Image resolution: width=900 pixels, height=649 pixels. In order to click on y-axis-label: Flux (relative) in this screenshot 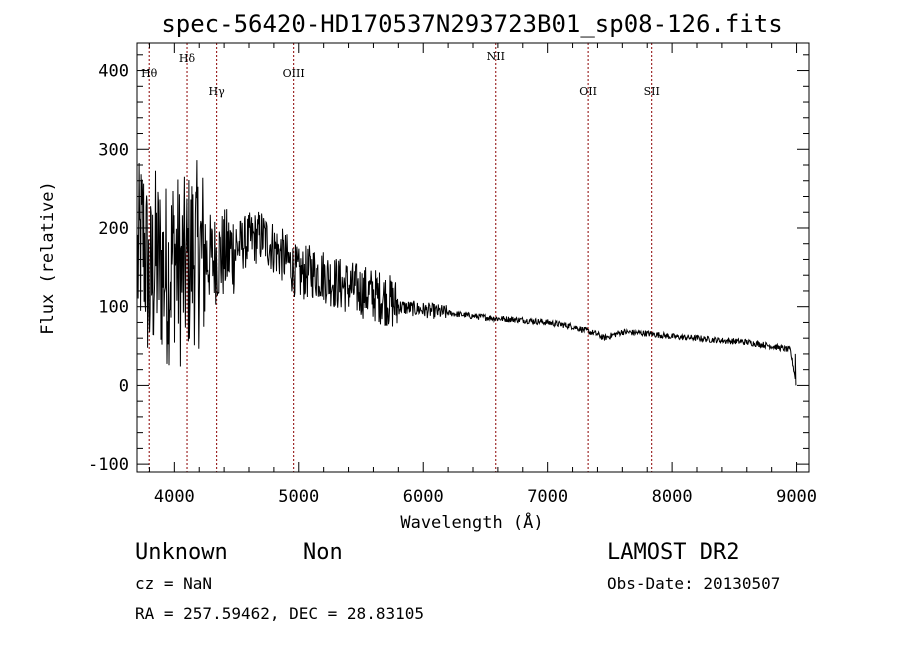, I will do `click(48, 258)`.